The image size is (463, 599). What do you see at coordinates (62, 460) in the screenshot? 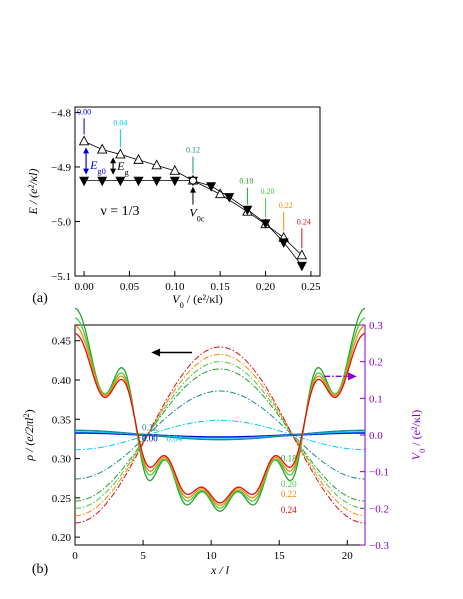
I see `y-left-tick-label: 0.30` at bounding box center [62, 460].